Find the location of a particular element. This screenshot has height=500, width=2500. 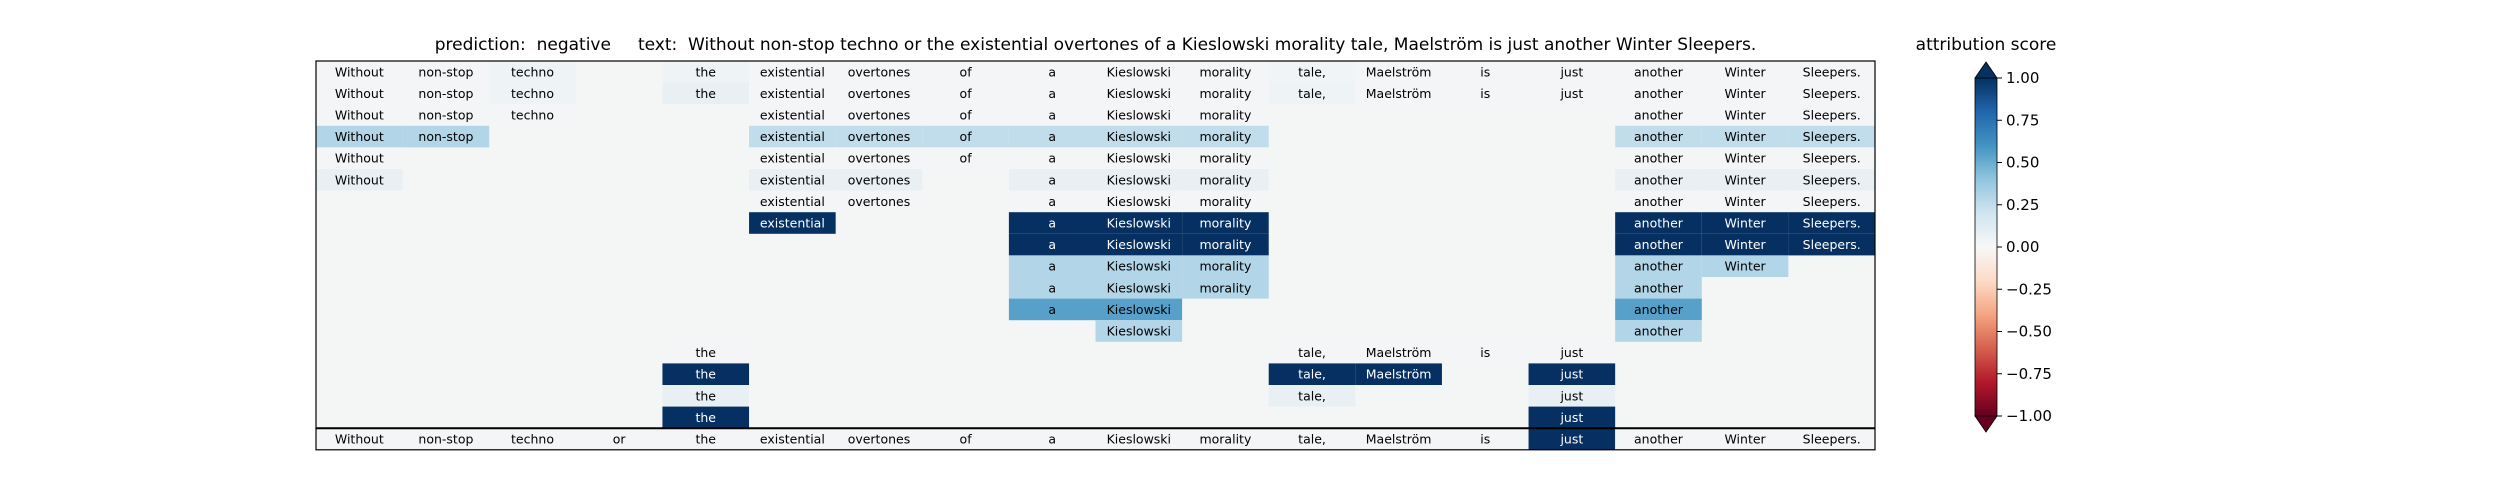

heatmap-word-3-8: a is located at coordinates (1052, 136).